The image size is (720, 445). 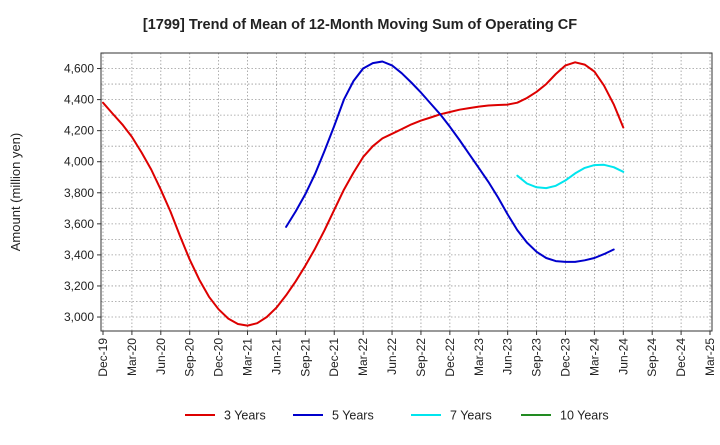 What do you see at coordinates (363, 357) in the screenshot?
I see `x-tick-label: Mar-22` at bounding box center [363, 357].